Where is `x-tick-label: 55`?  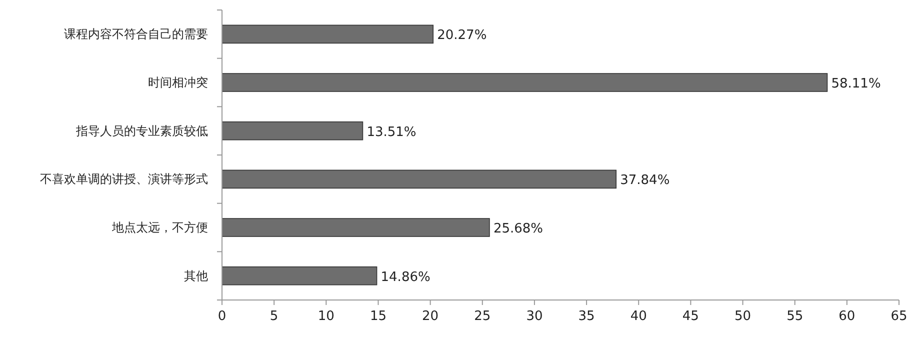
x-tick-label: 55 is located at coordinates (795, 316).